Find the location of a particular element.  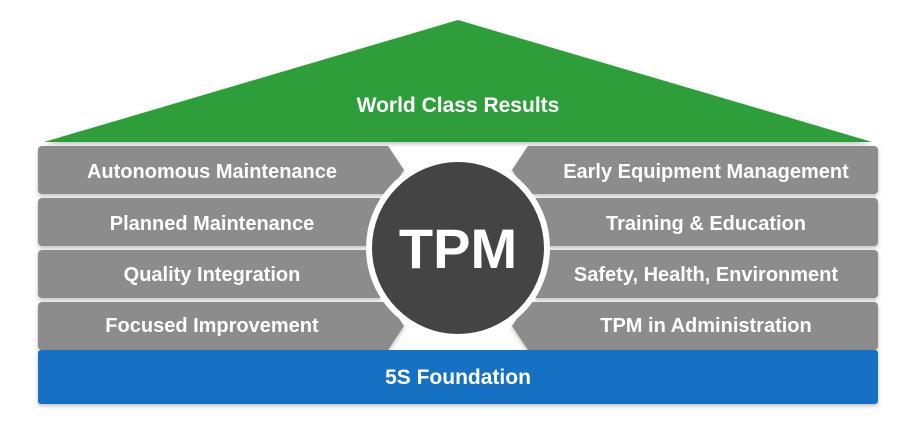

pillar-right-label-1: Early Equipment Management is located at coordinates (706, 172).